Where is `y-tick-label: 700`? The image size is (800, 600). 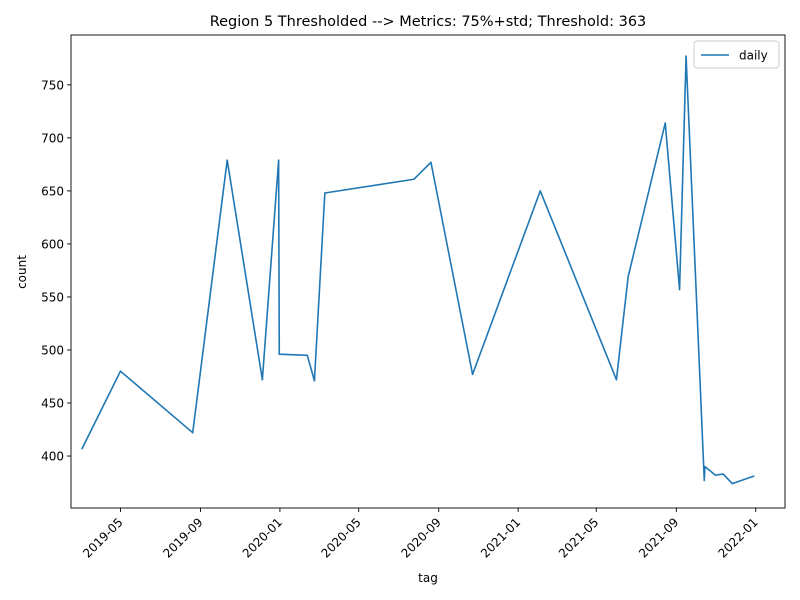 y-tick-label: 700 is located at coordinates (52, 138).